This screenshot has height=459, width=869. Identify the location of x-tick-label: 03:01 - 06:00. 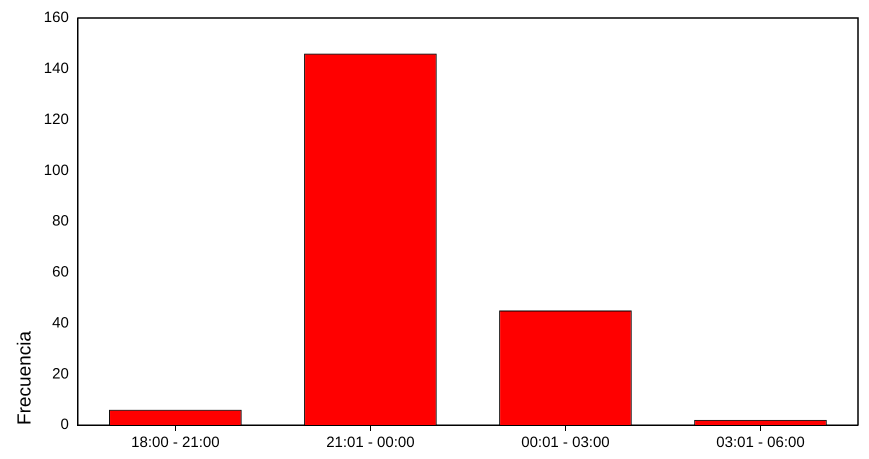
(760, 443).